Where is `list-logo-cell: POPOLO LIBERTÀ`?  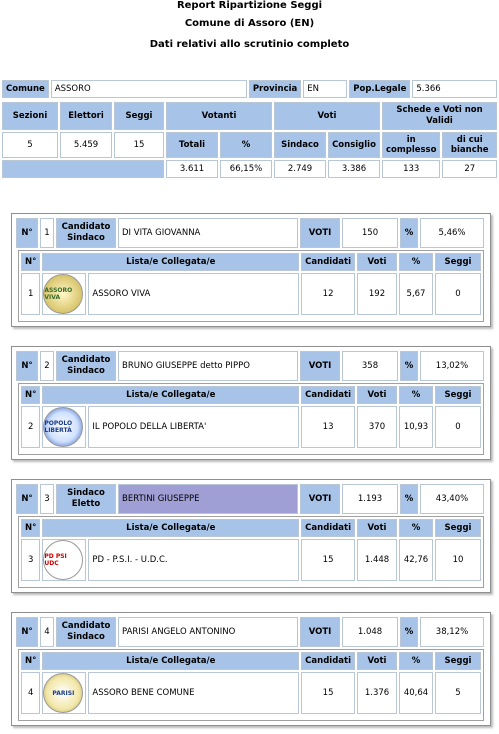
list-logo-cell: POPOLO LIBERTÀ is located at coordinates (64, 427).